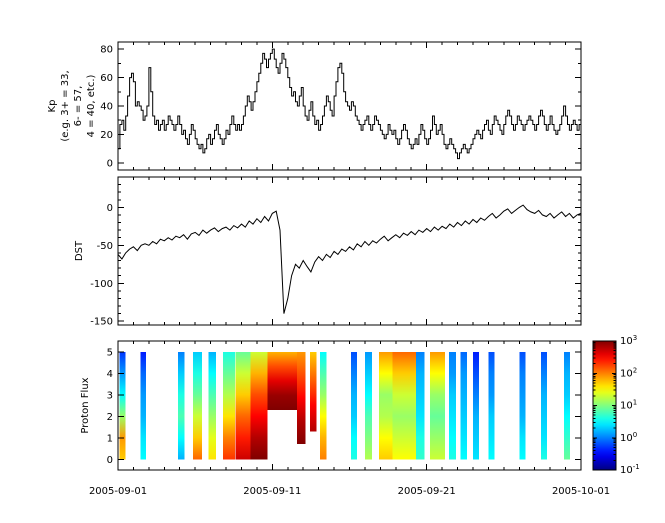 The height and width of the screenshot is (523, 665). I want to click on y-tick-label: 4, so click(110, 374).